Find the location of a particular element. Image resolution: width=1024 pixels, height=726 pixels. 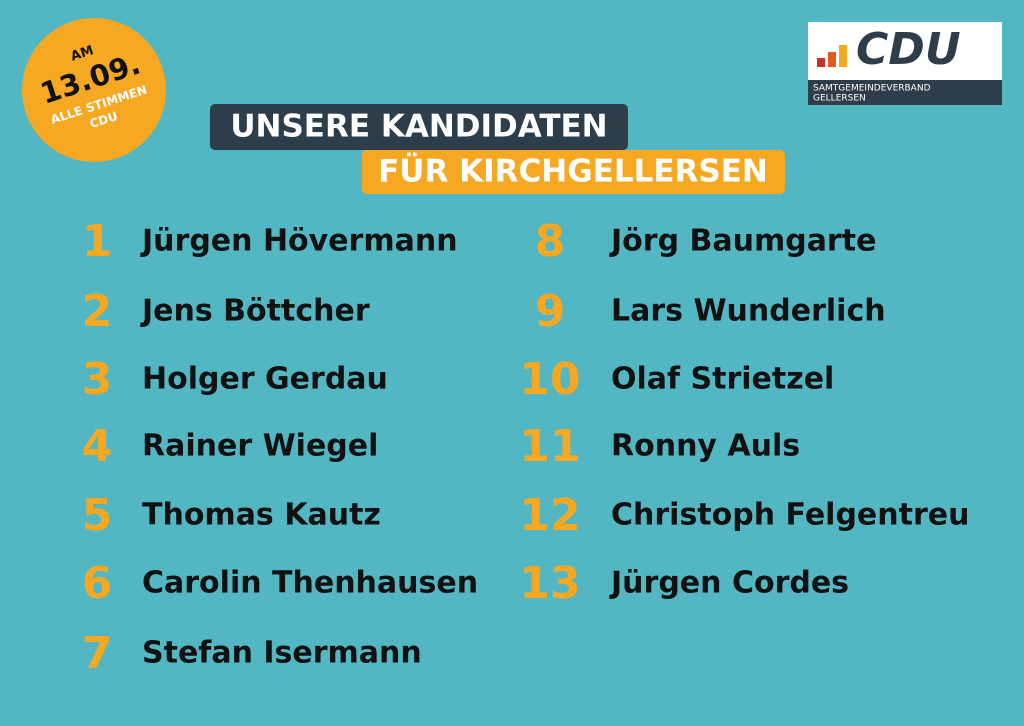

candidate-name: Lars Wunderlich is located at coordinates (748, 311).